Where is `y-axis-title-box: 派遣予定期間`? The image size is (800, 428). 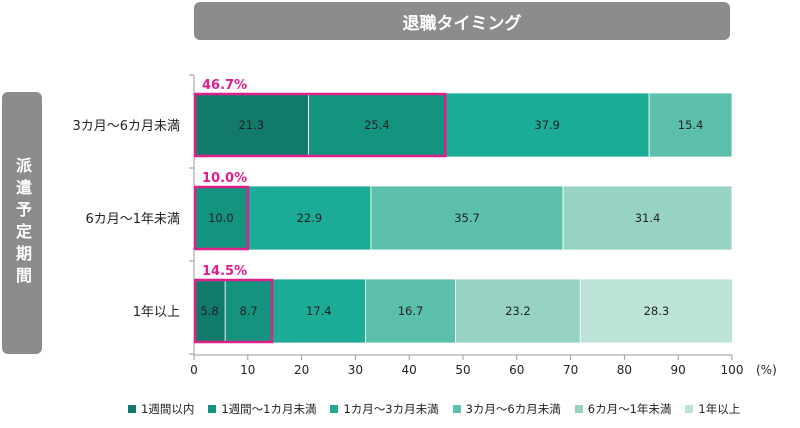 y-axis-title-box: 派遣予定期間 is located at coordinates (22, 223).